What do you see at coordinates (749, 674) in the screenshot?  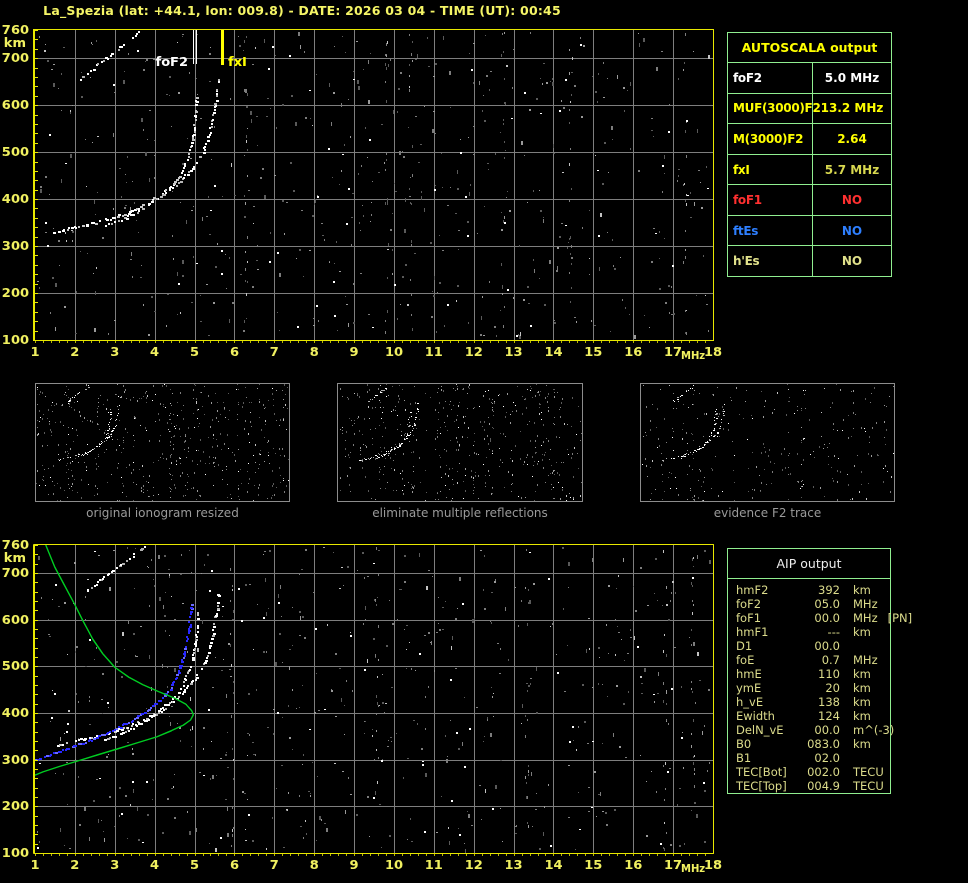 I see `aip-param-name: hmE` at bounding box center [749, 674].